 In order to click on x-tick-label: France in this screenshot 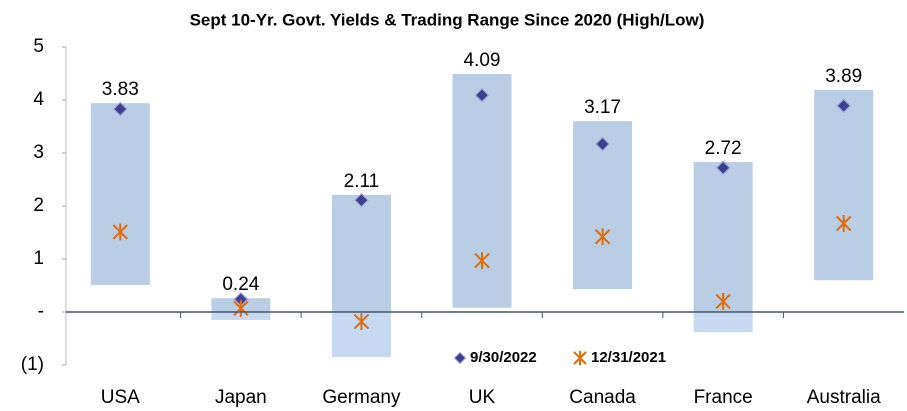, I will do `click(723, 397)`.